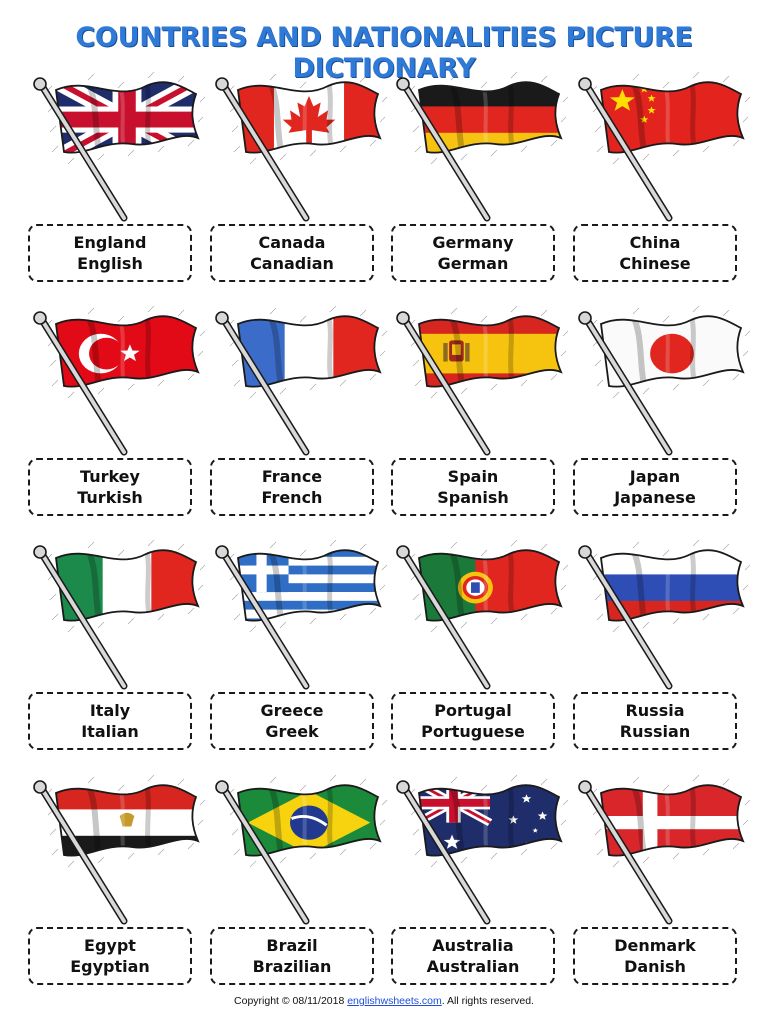 This screenshot has height=1024, width=768. I want to click on country-name: Portugal, so click(473, 710).